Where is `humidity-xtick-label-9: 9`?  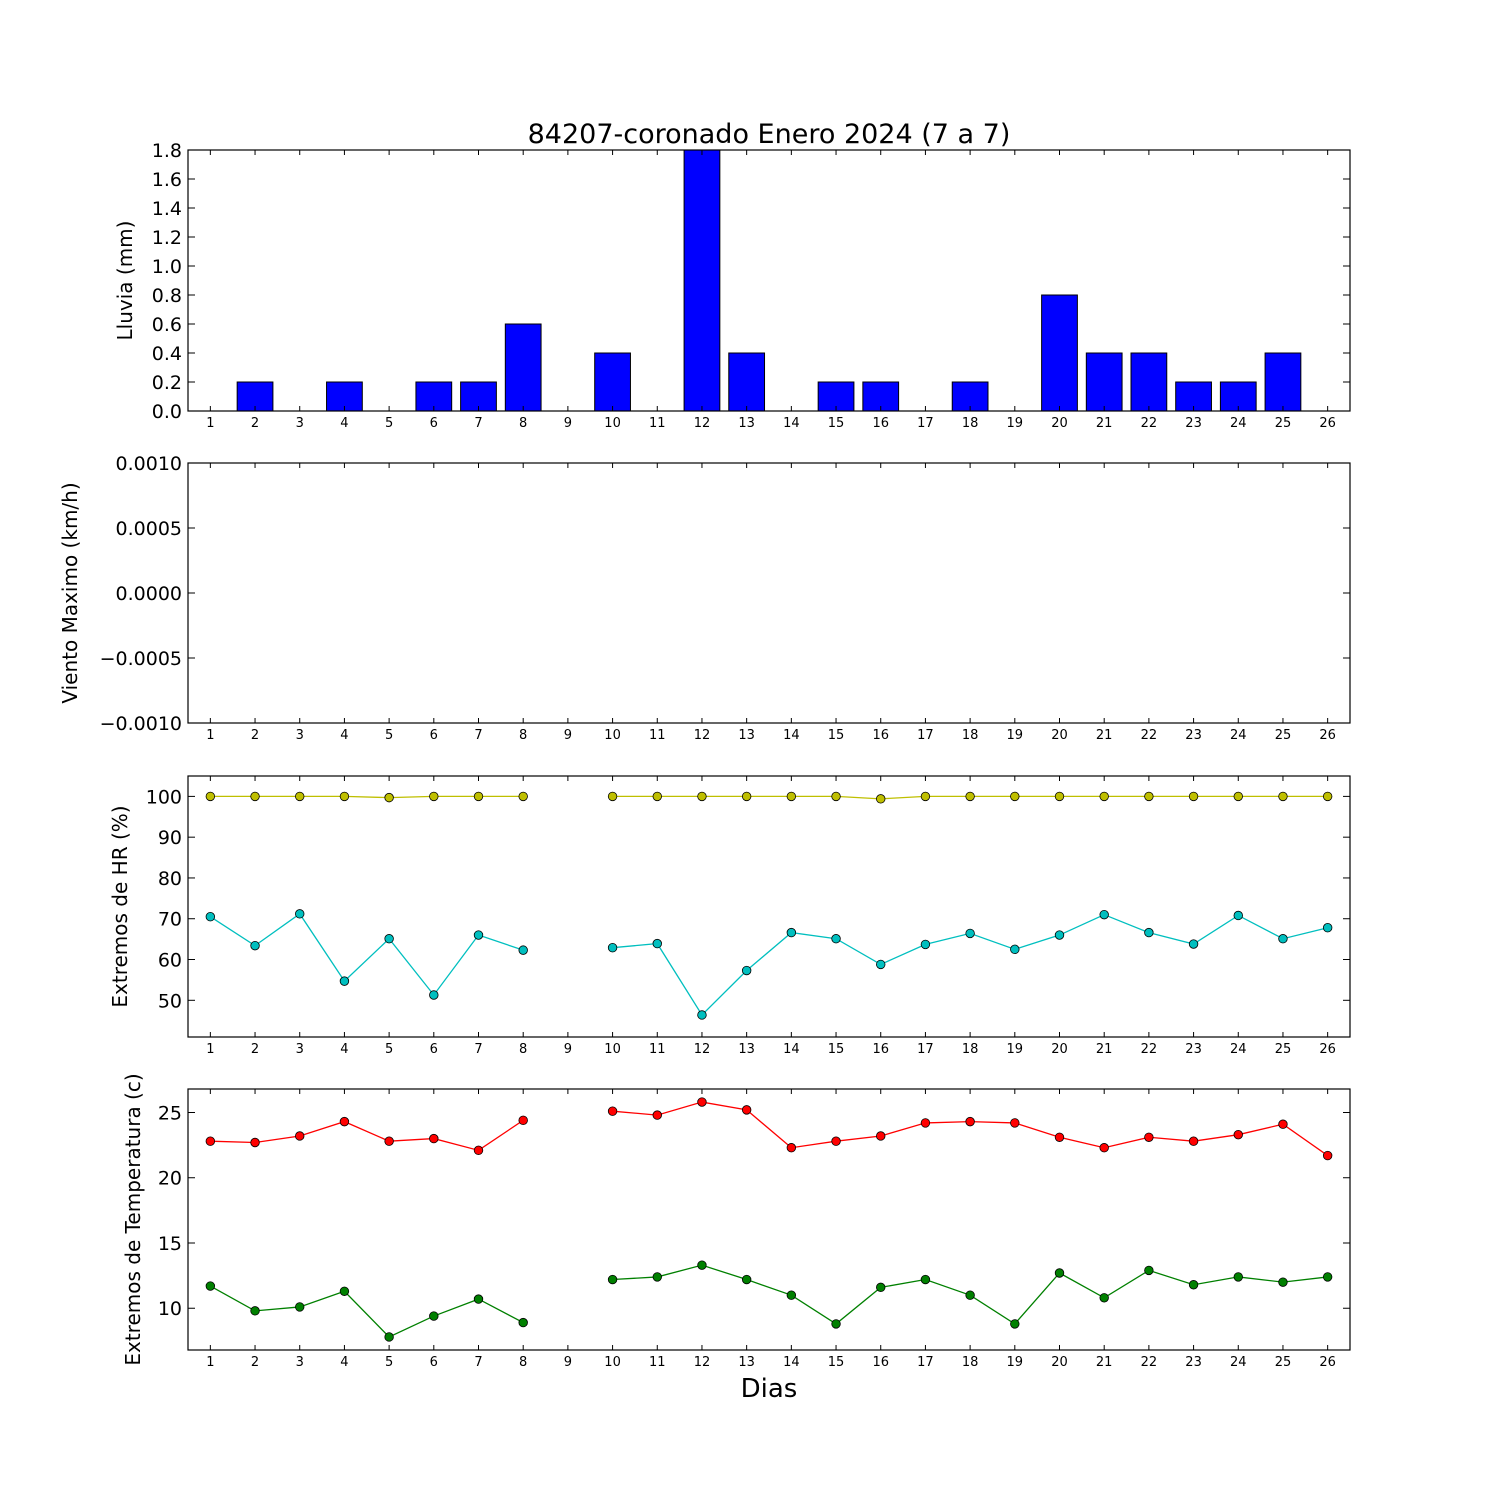 humidity-xtick-label-9: 9 is located at coordinates (568, 1049).